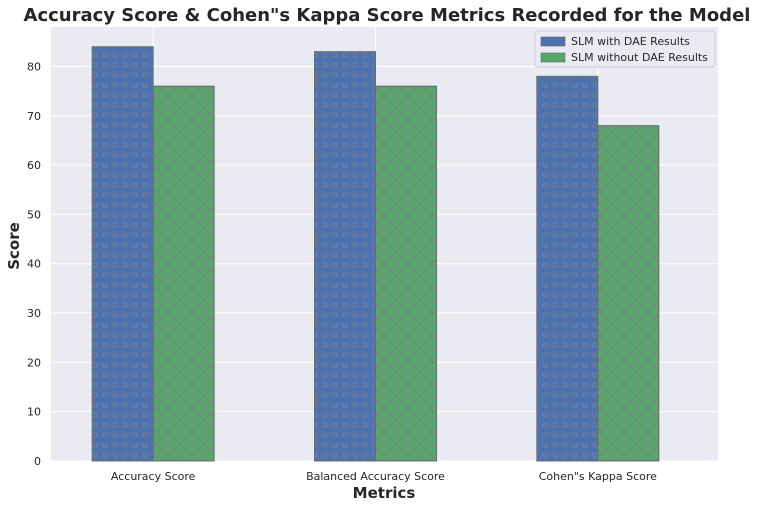 This screenshot has height=507, width=757. What do you see at coordinates (14, 246) in the screenshot?
I see `y-axis-label: Score` at bounding box center [14, 246].